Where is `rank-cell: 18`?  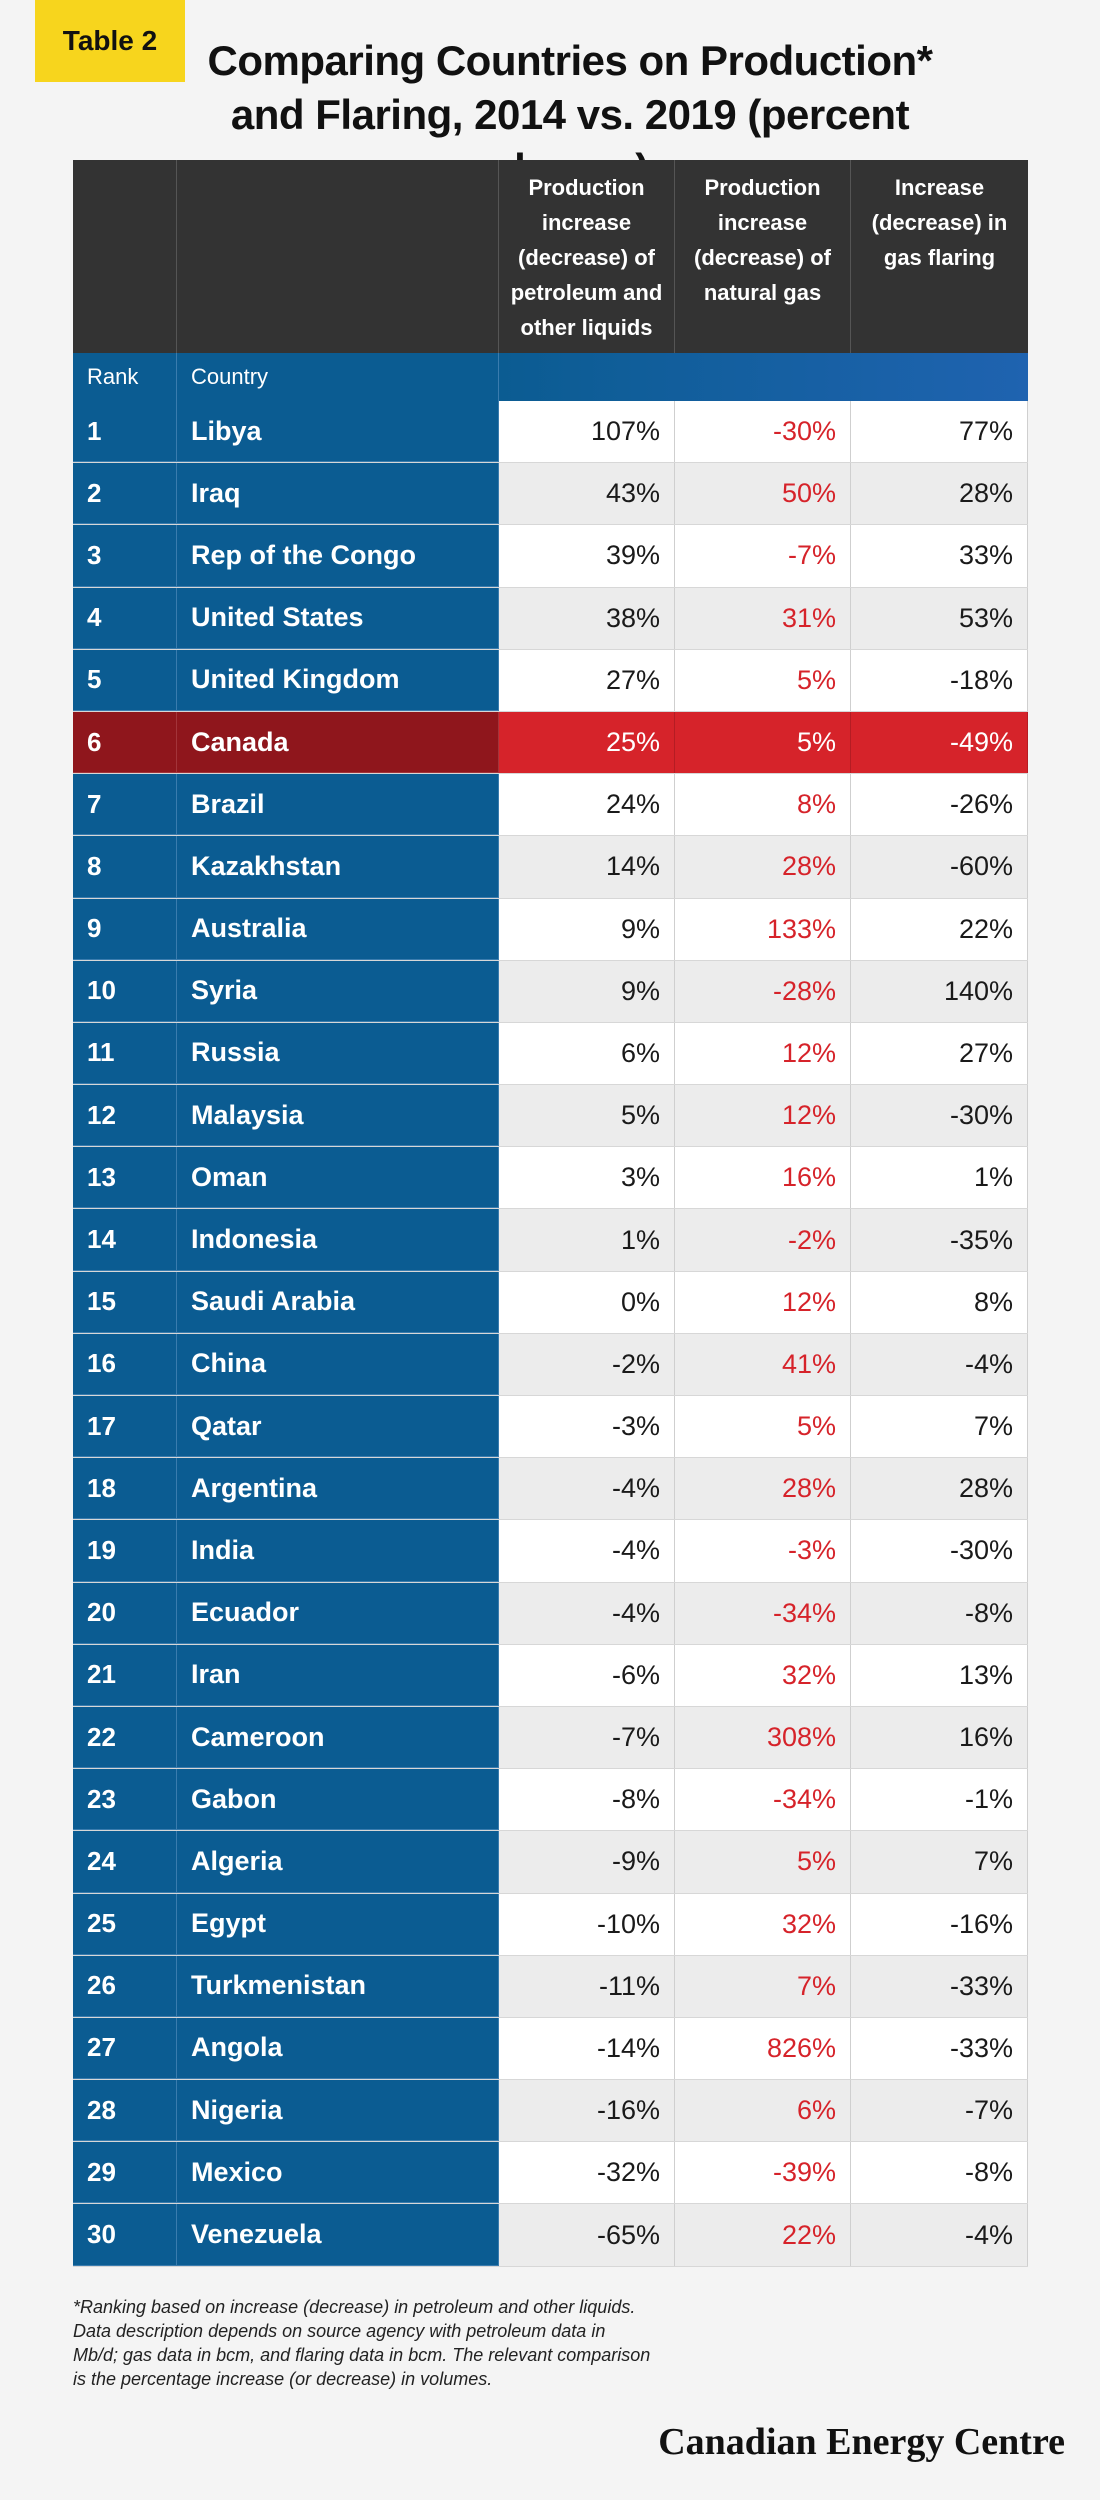
rank-cell: 18 is located at coordinates (125, 1489).